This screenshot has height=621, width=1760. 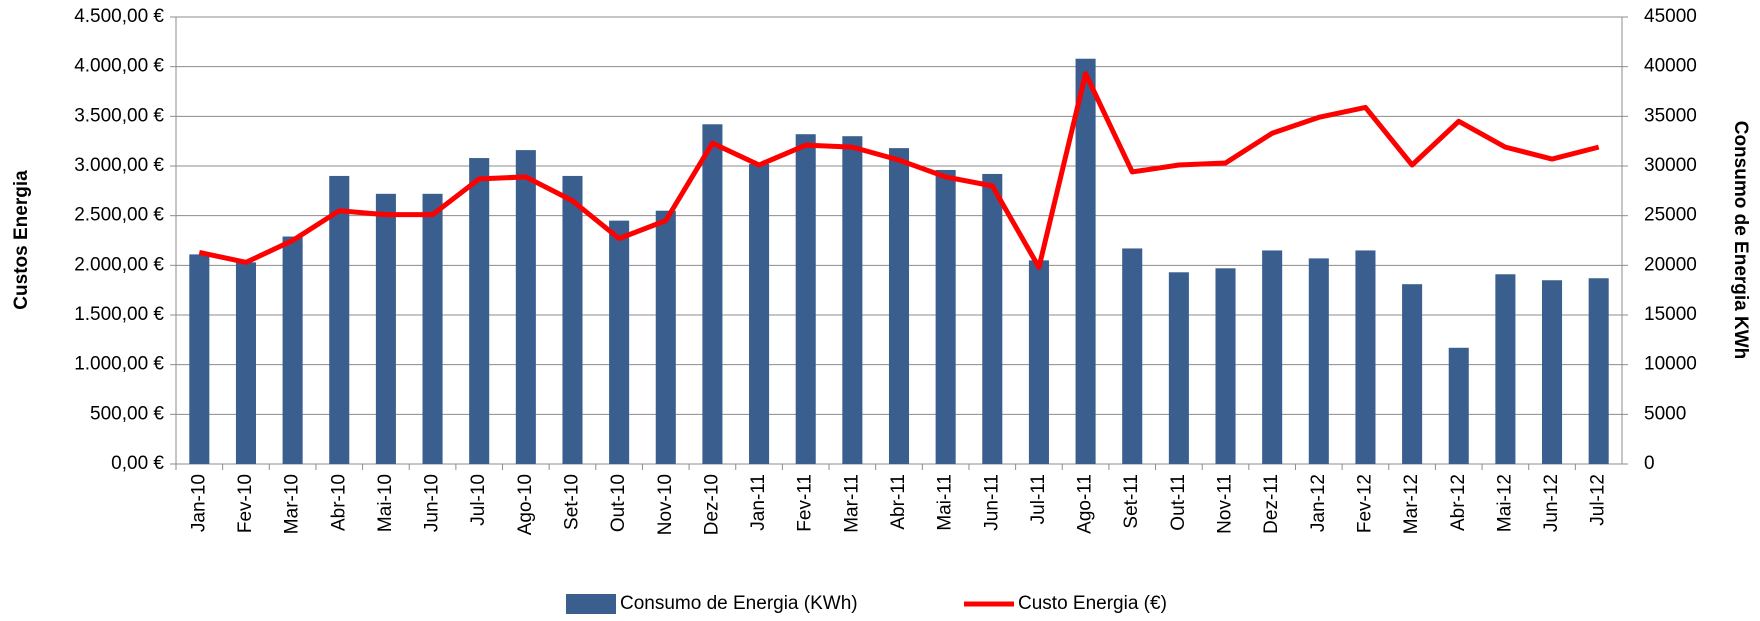 I want to click on x-tick-label: Mai-11, so click(x=945, y=502).